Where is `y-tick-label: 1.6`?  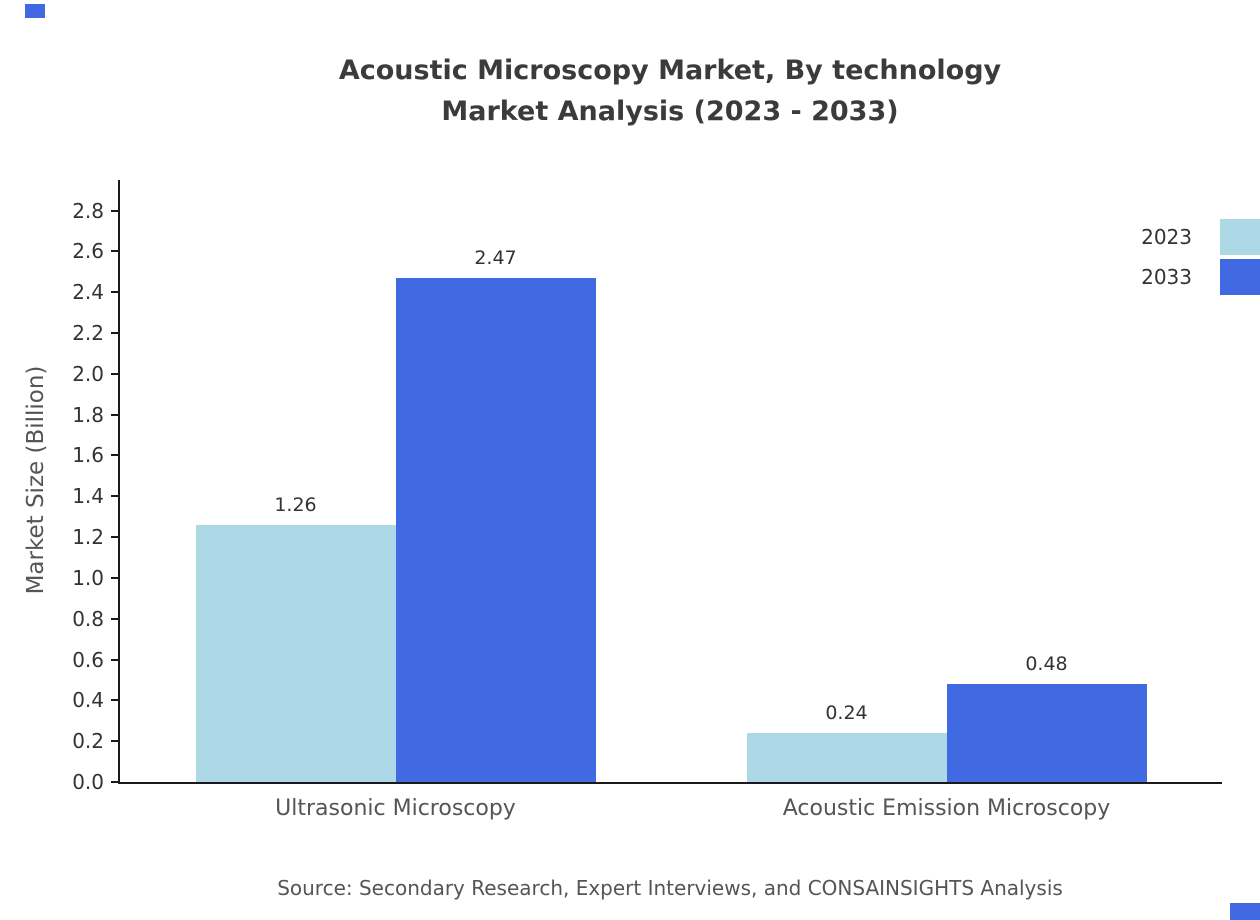 y-tick-label: 1.6 is located at coordinates (88, 455).